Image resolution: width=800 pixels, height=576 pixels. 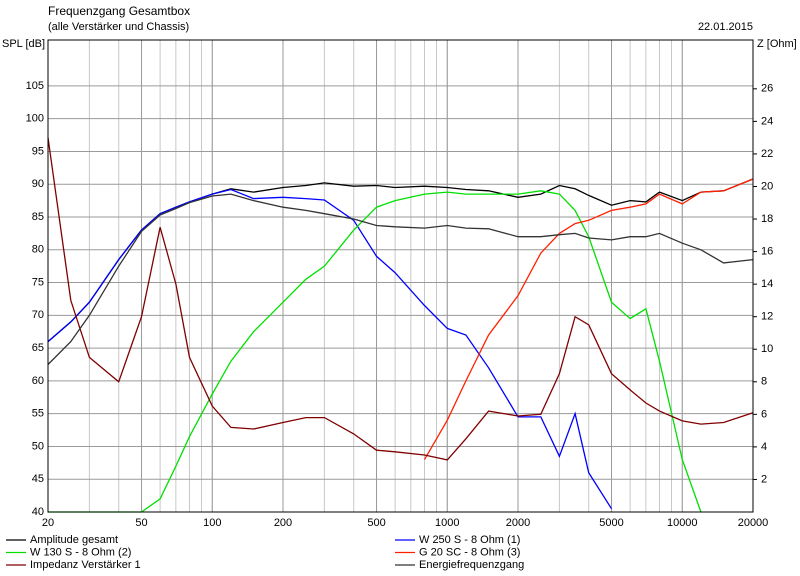 I want to click on y2-tick-label: 6, so click(x=764, y=414).